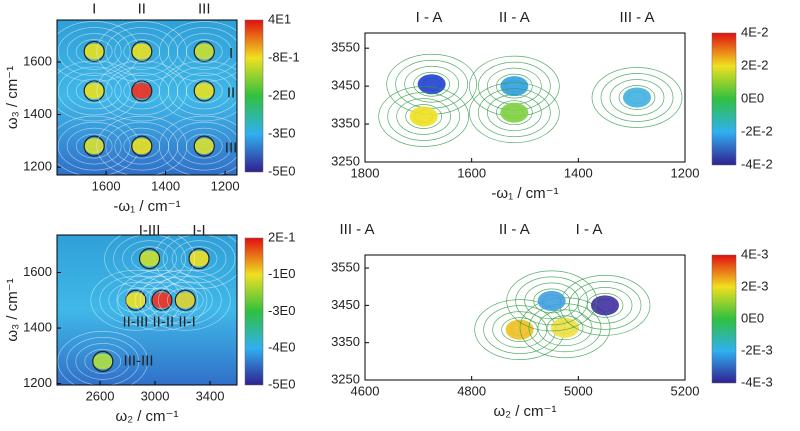  What do you see at coordinates (514, 17) in the screenshot?
I see `annotation: II - A` at bounding box center [514, 17].